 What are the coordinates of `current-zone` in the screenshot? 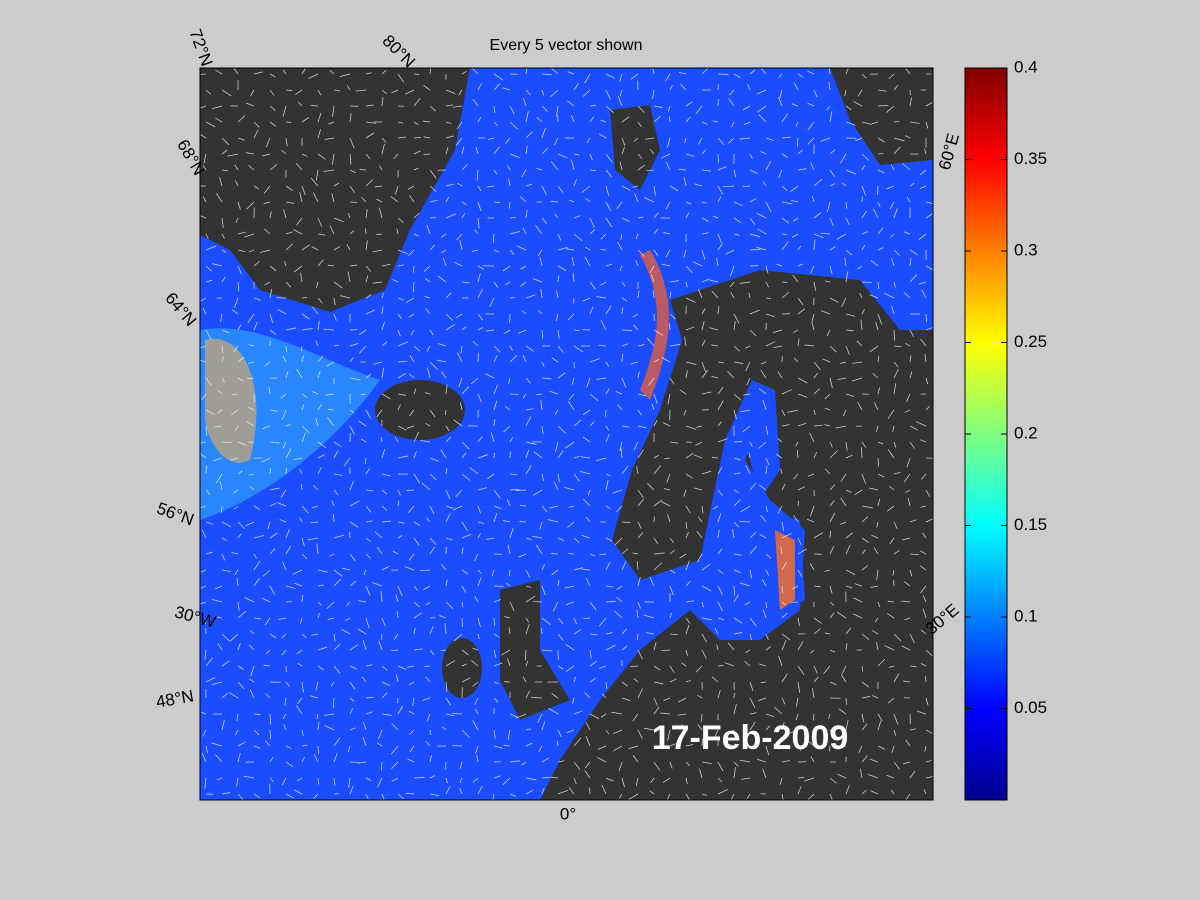 It's located at (231, 400).